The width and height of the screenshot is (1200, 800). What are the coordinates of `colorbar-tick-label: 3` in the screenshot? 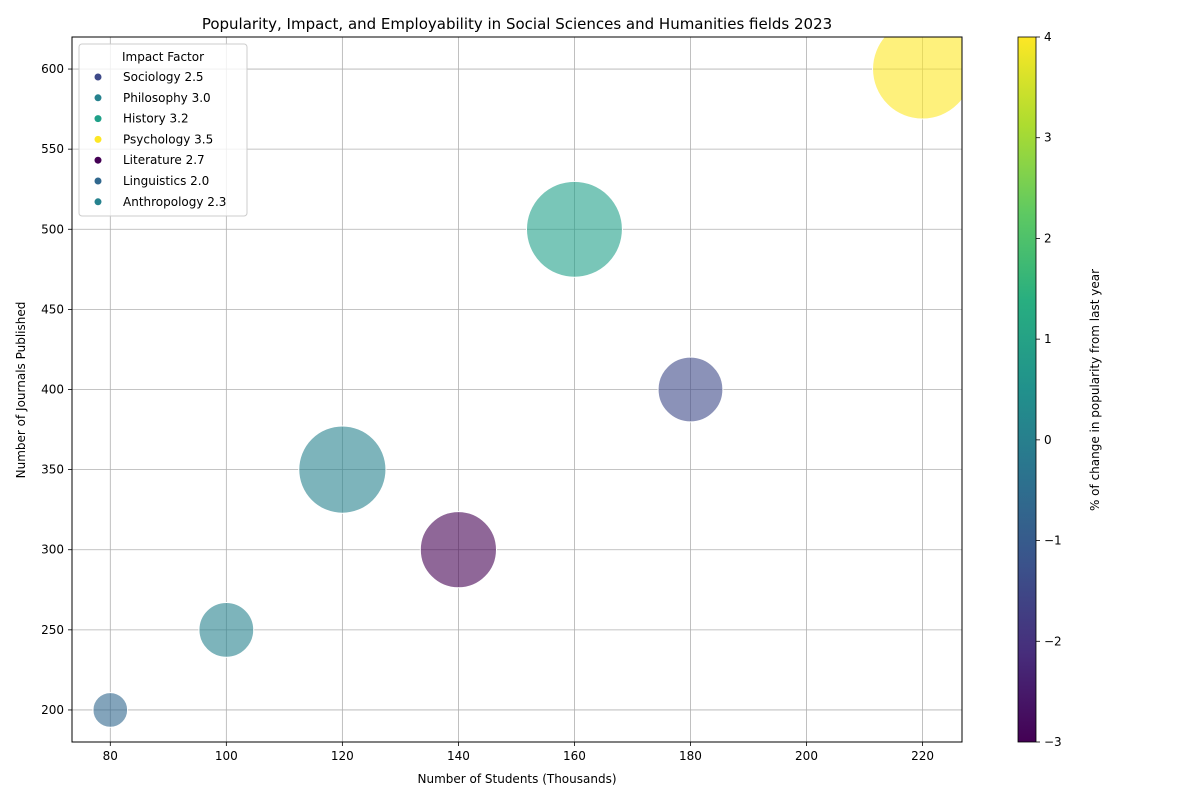 It's located at (1048, 138).